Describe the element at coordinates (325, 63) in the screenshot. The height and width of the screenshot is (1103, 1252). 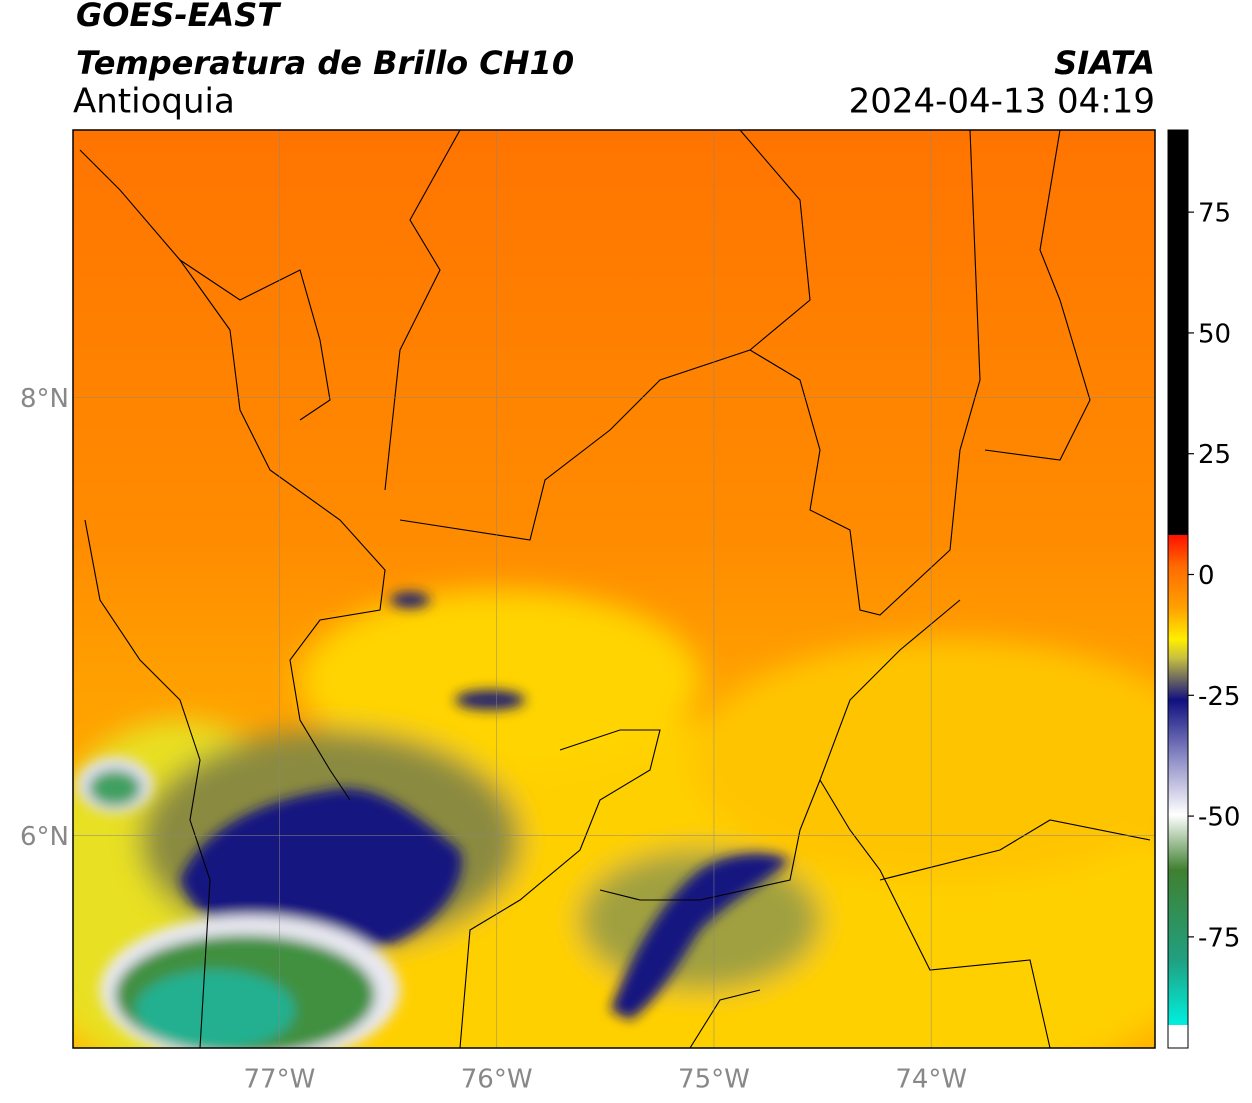
I see `subtitle: Temperatura de Brillo CH10` at that location.